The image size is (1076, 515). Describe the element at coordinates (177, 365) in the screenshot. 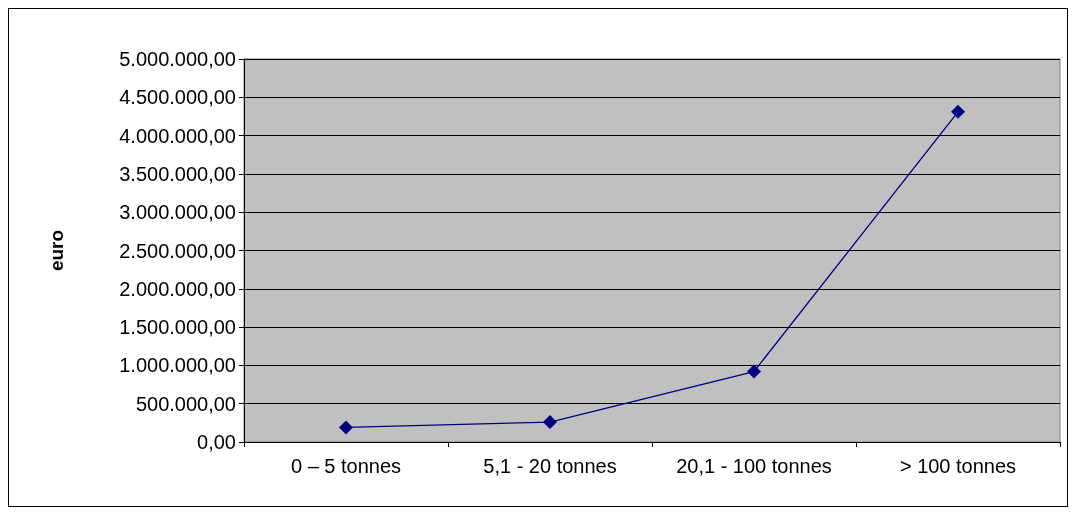

I see `y-tick-label: 1.000.000,00` at that location.